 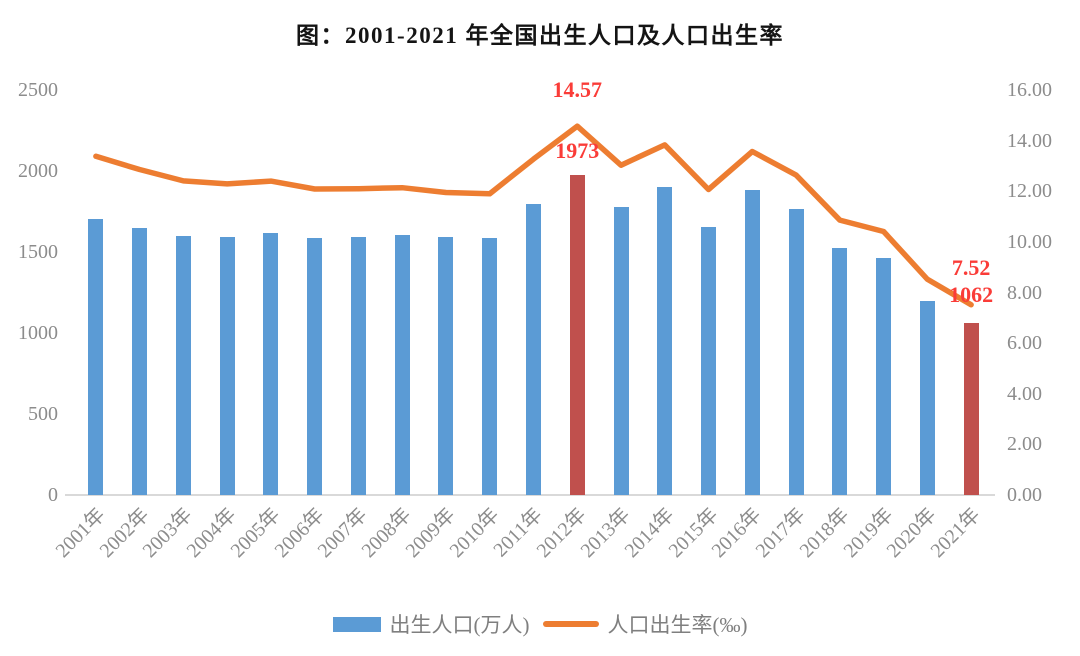 I want to click on left-ytick-0: 0, so click(x=53, y=495).